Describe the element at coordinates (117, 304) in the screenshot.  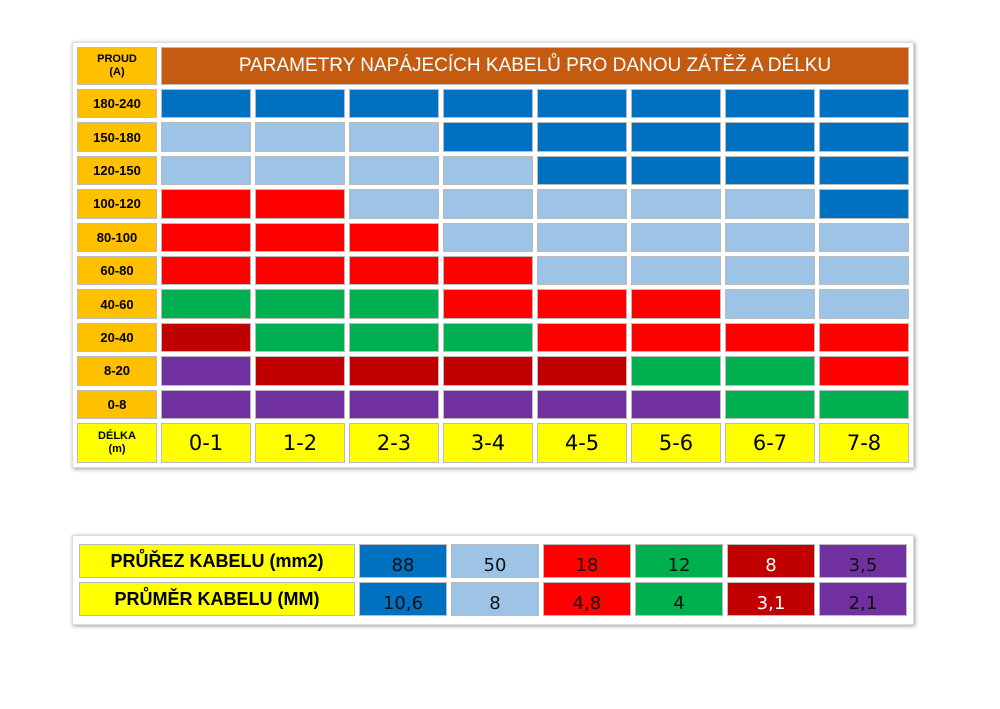
I see `row-label: 40-60` at that location.